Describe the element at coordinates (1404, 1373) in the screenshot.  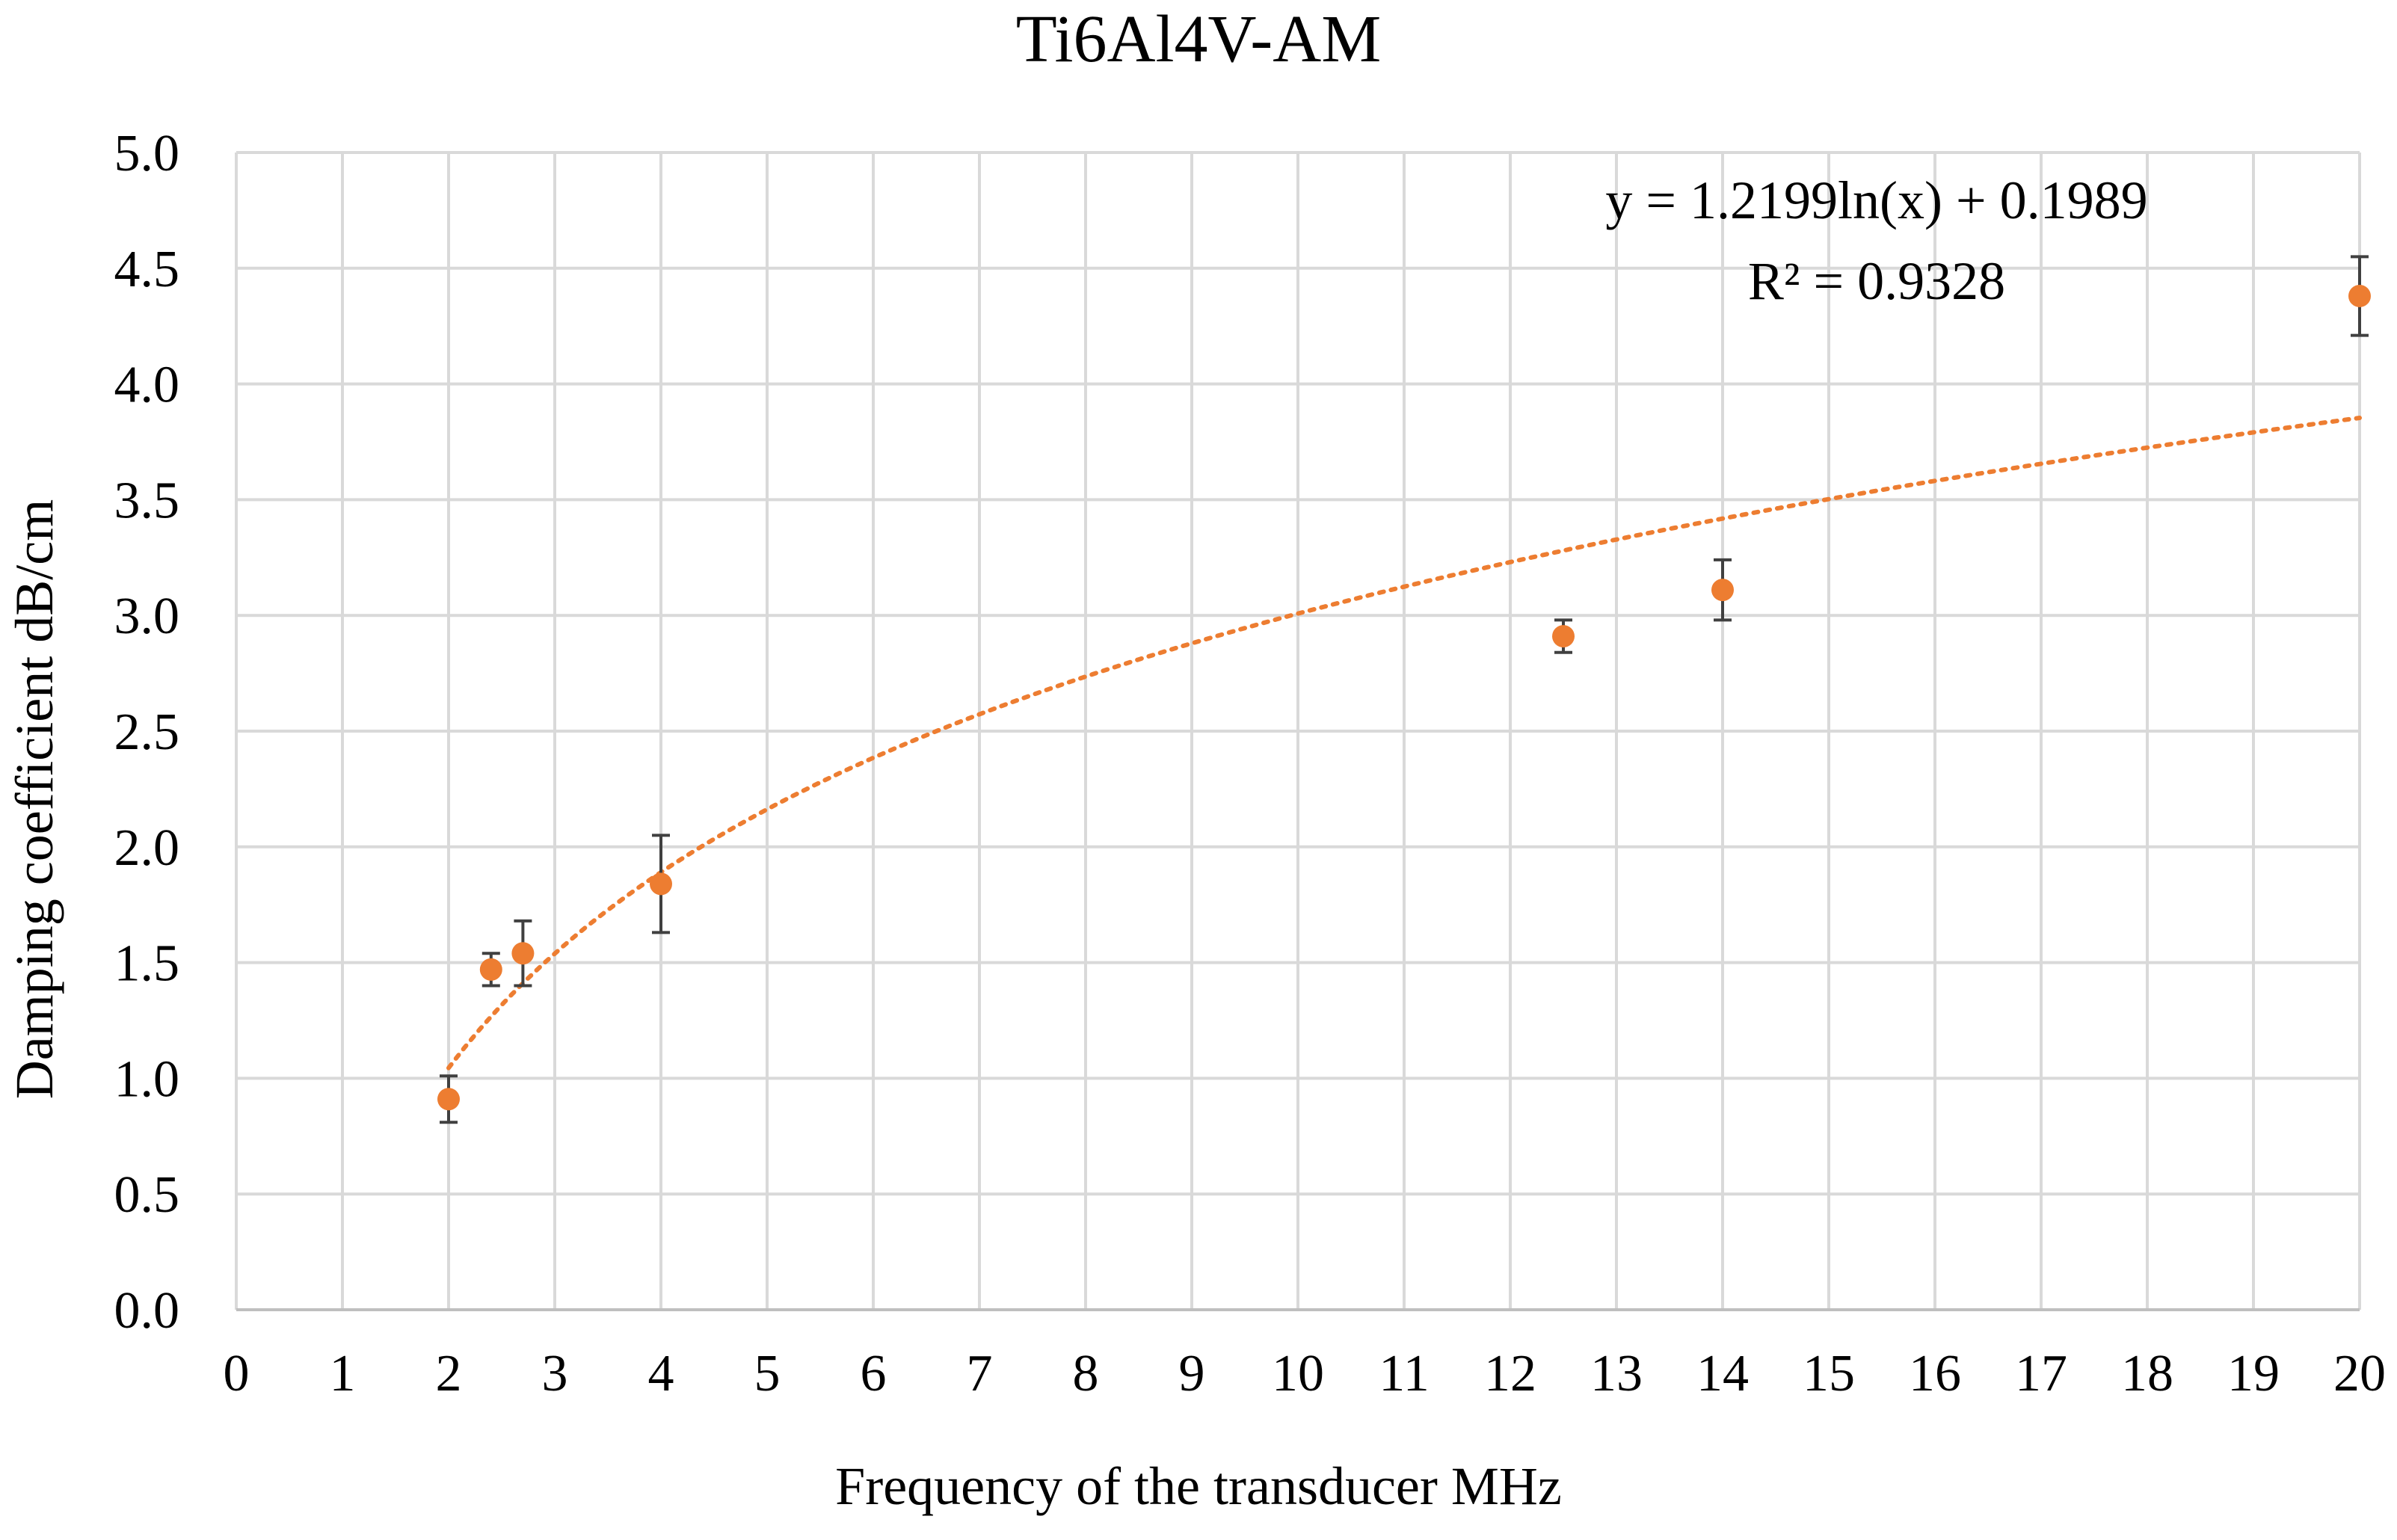
I see `x-tick-label: 11` at that location.